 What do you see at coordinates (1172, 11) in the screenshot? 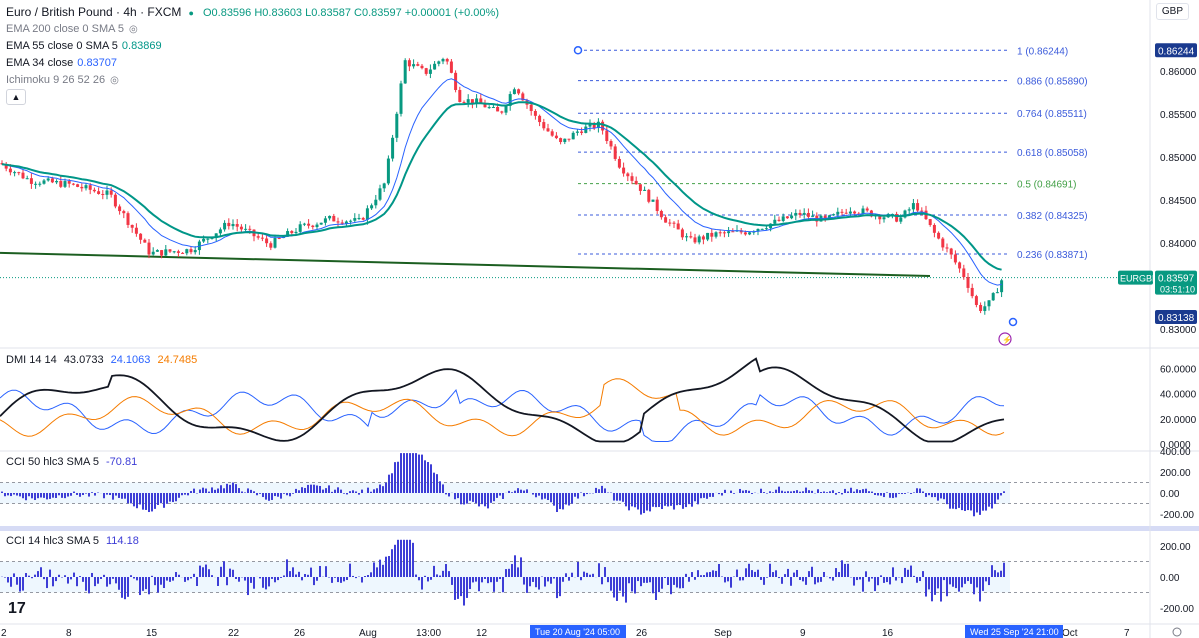
I see `currency-button: GBP` at bounding box center [1172, 11].